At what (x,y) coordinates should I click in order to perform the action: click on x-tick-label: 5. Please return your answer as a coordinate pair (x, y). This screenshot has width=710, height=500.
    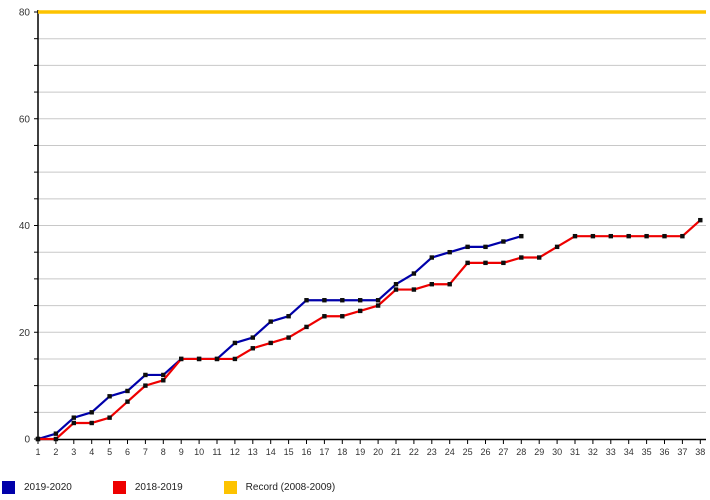
    Looking at the image, I should click on (109, 452).